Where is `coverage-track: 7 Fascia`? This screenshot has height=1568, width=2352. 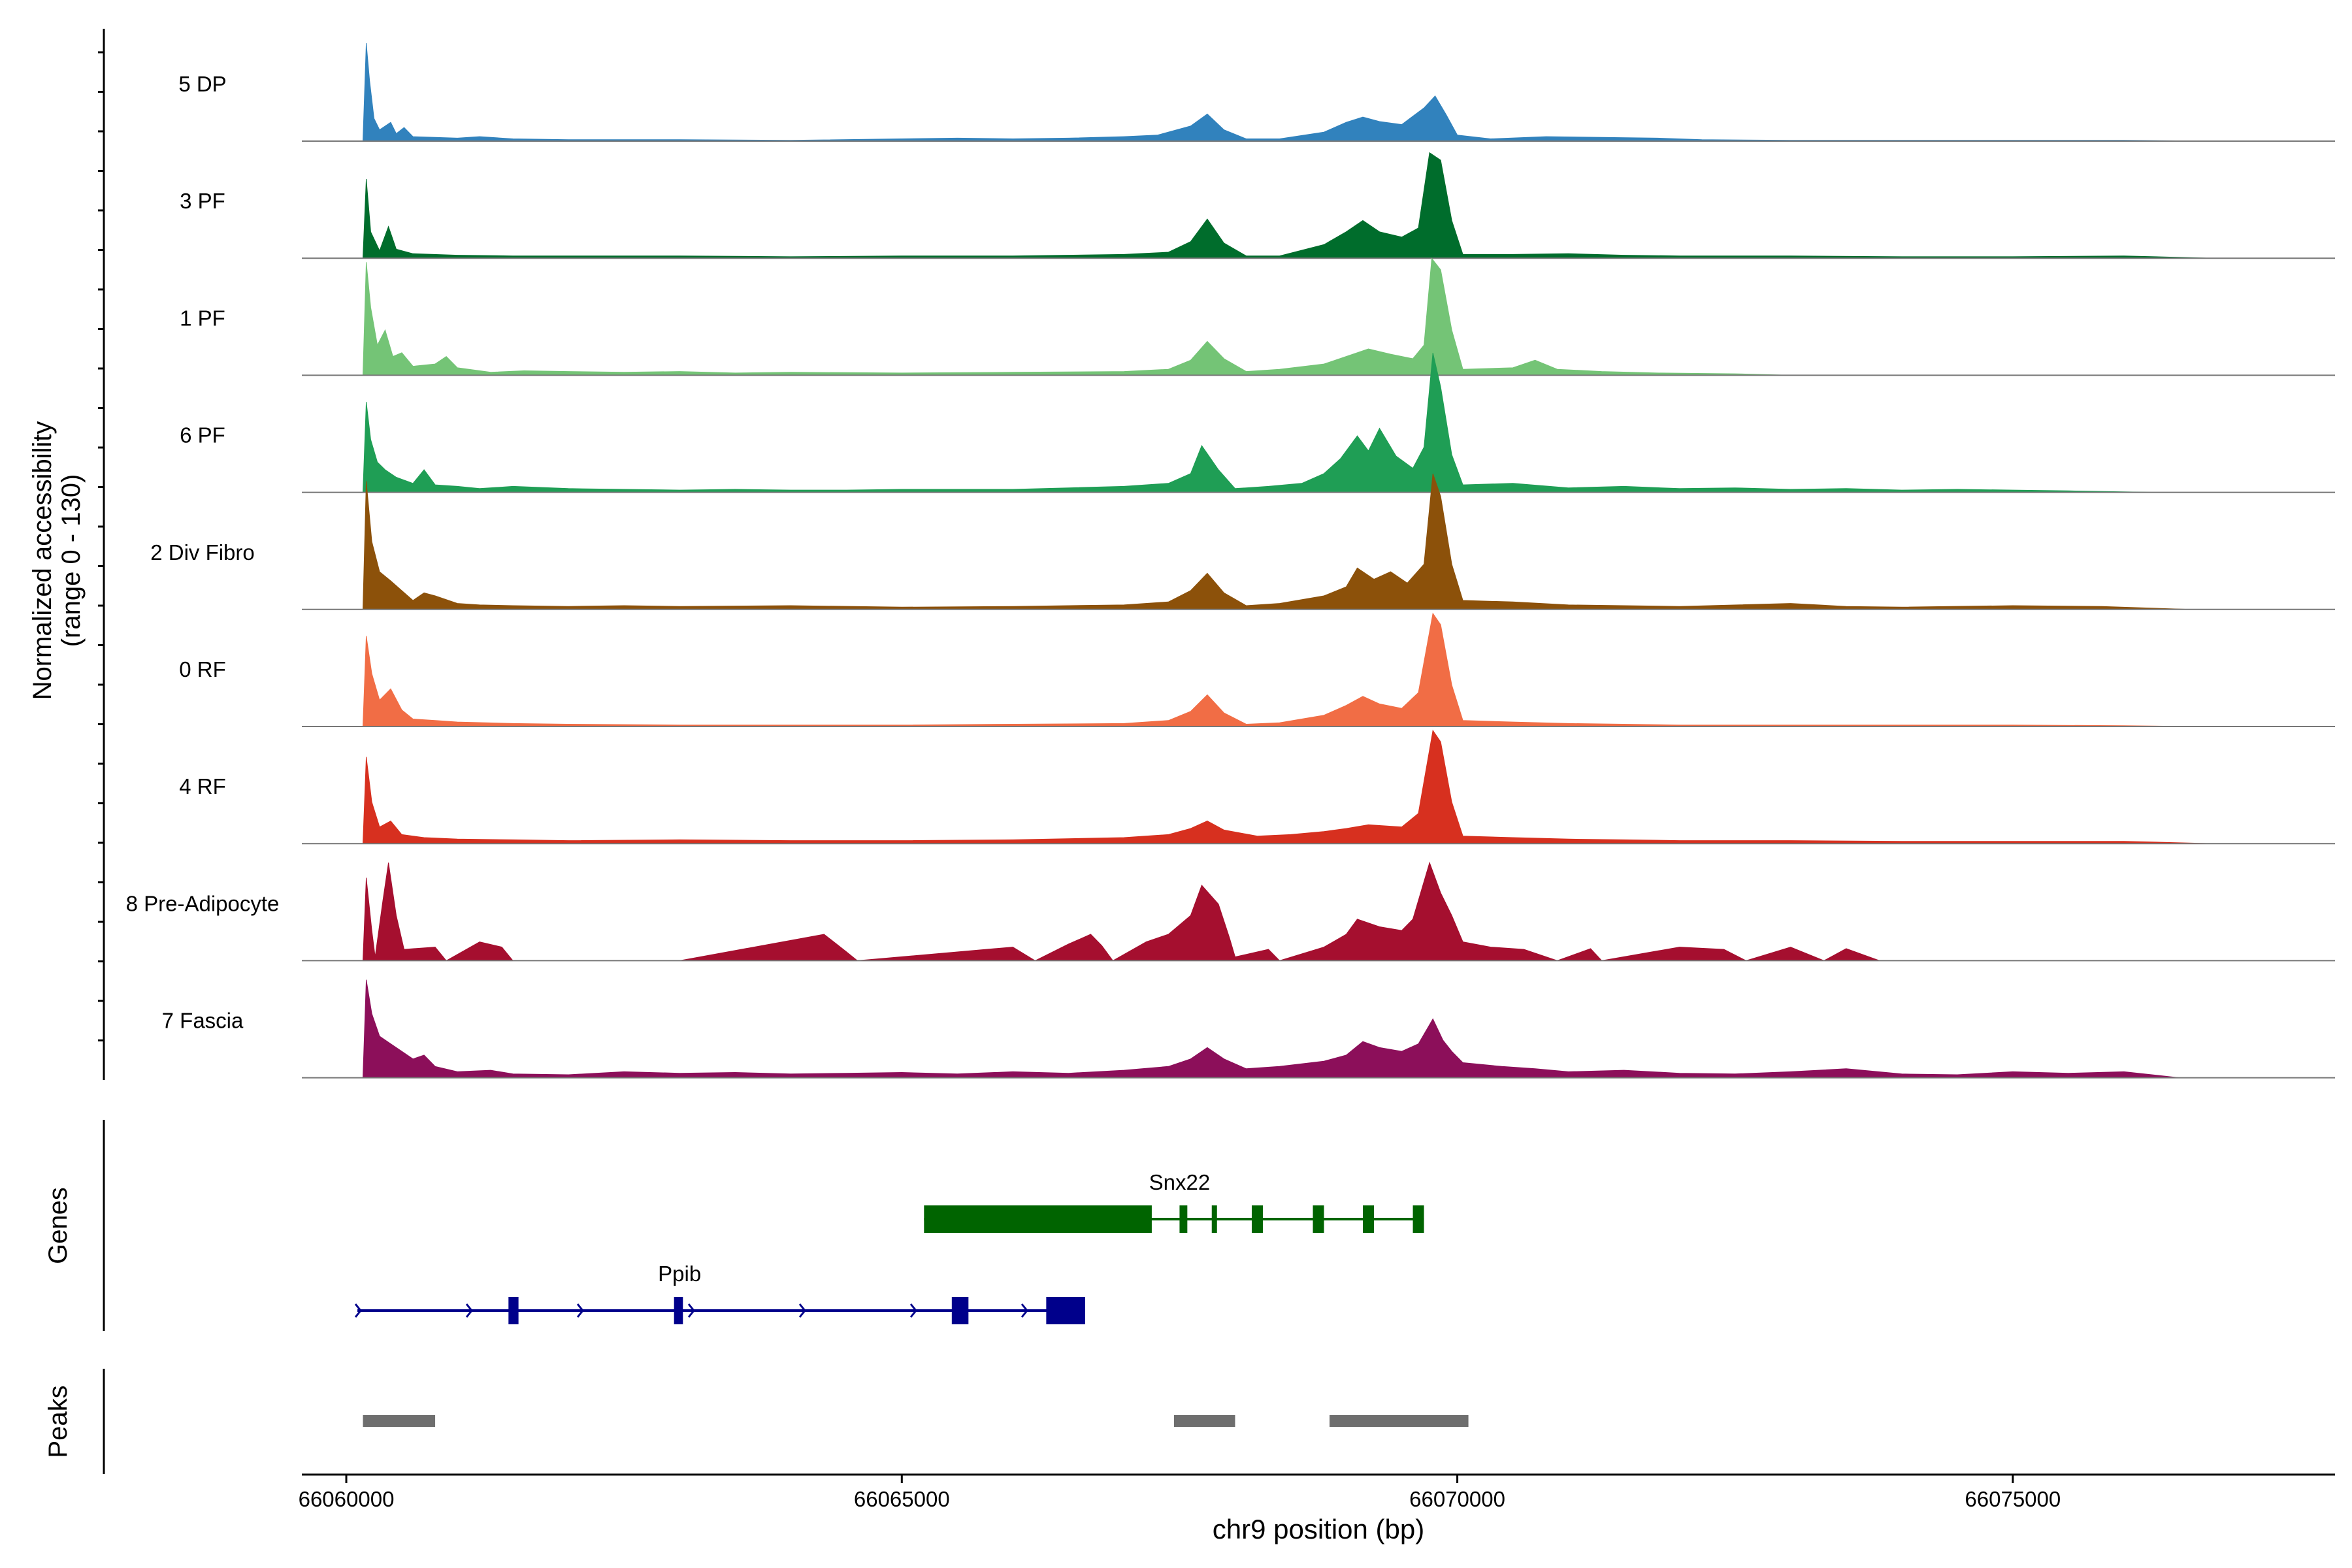
coverage-track: 7 Fascia is located at coordinates (1248, 1029).